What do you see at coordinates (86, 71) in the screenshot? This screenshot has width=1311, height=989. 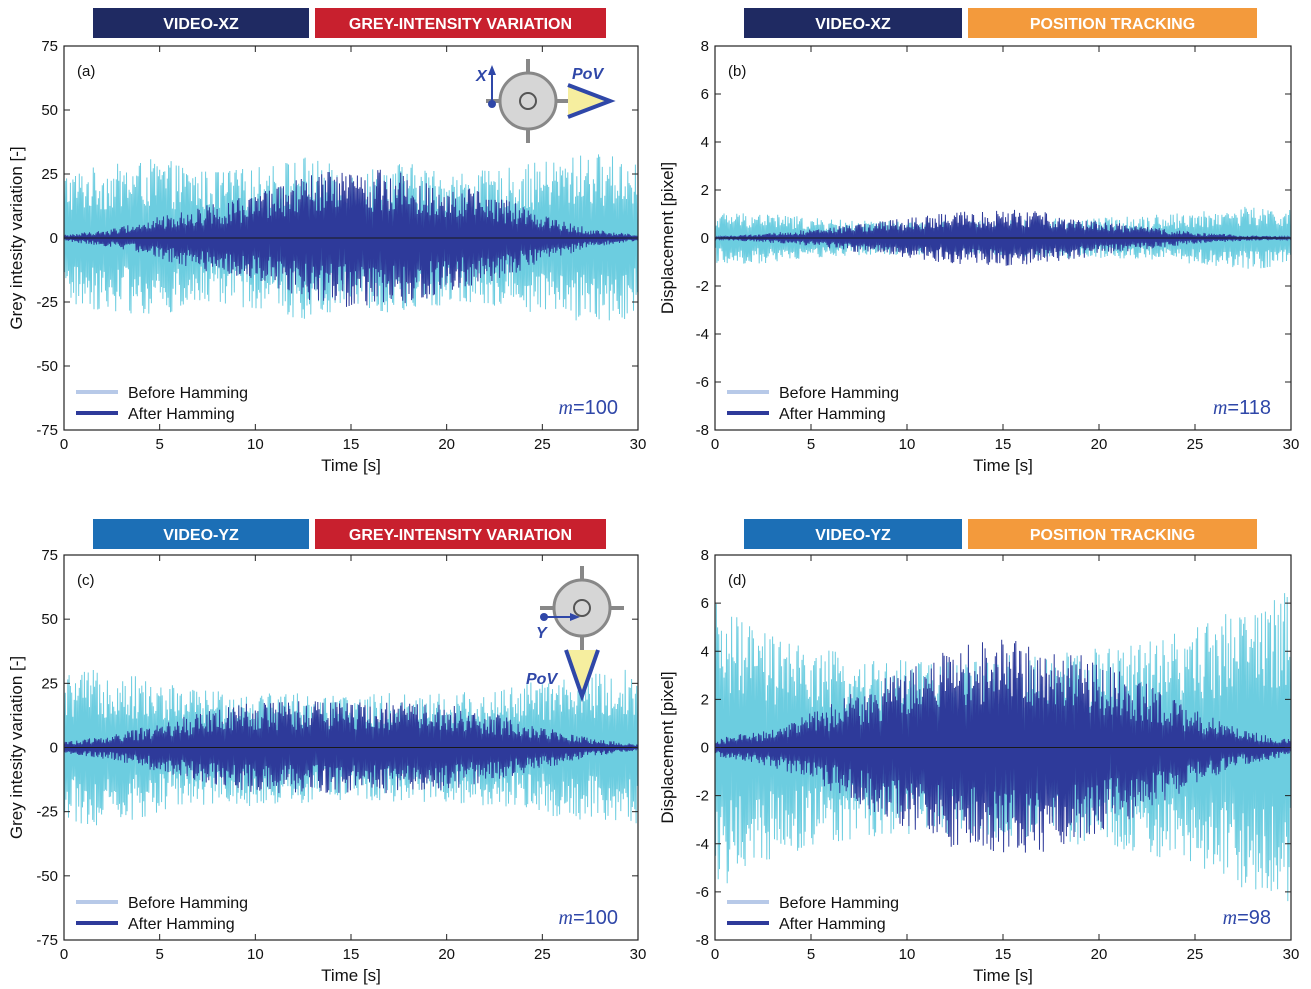 I see `panel-label: (a)` at bounding box center [86, 71].